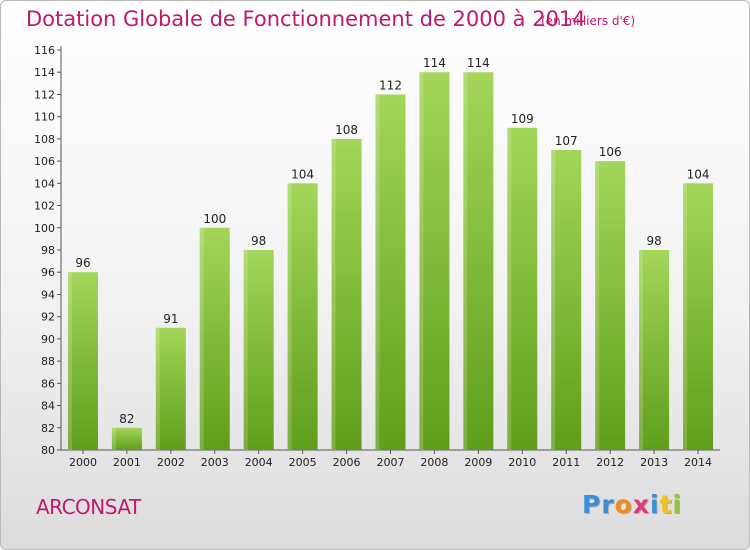 This screenshot has height=550, width=750. What do you see at coordinates (82, 361) in the screenshot?
I see `bar-2000` at bounding box center [82, 361].